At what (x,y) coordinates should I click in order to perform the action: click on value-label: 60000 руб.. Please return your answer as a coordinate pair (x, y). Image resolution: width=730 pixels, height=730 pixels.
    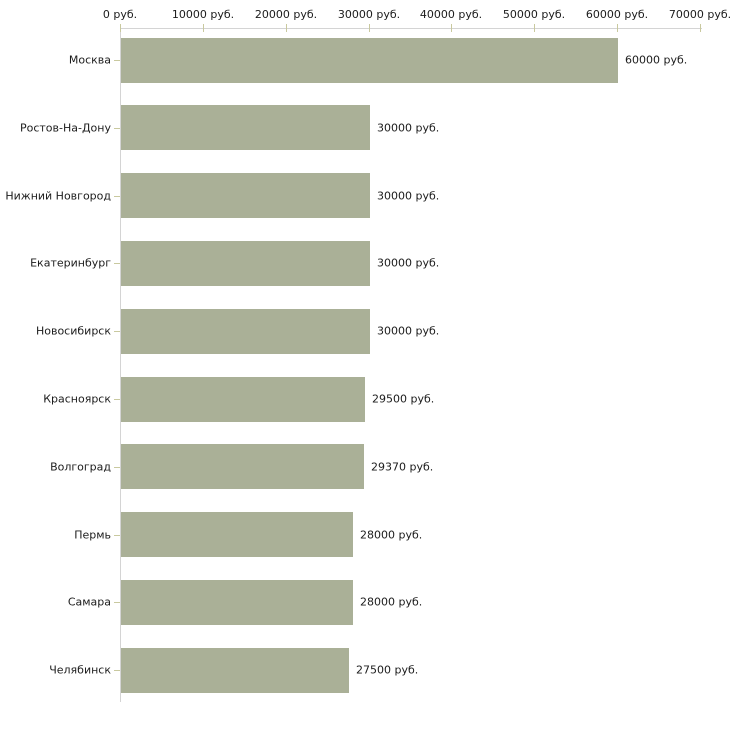
    Looking at the image, I should click on (656, 60).